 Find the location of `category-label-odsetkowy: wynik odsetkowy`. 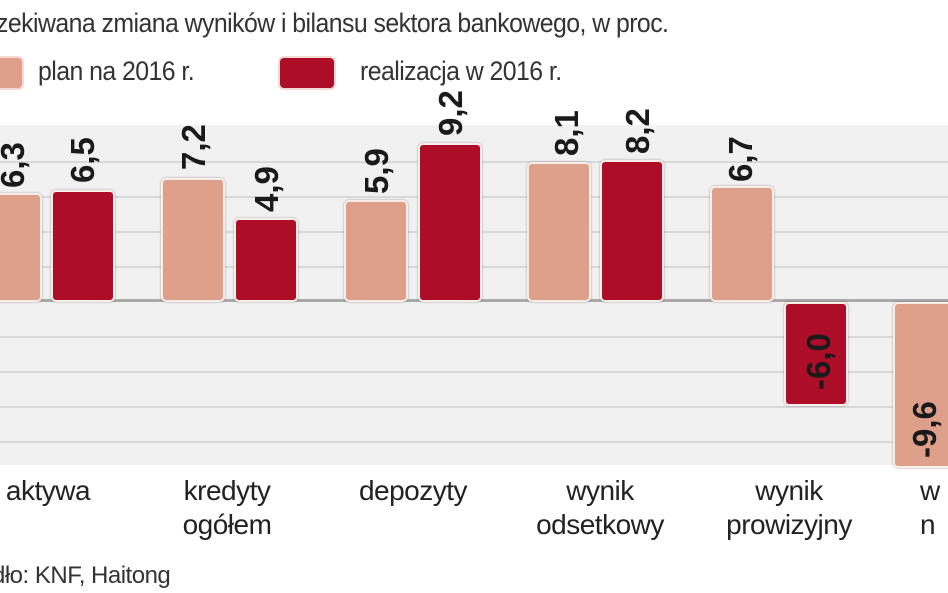

category-label-odsetkowy: wynik odsetkowy is located at coordinates (600, 507).